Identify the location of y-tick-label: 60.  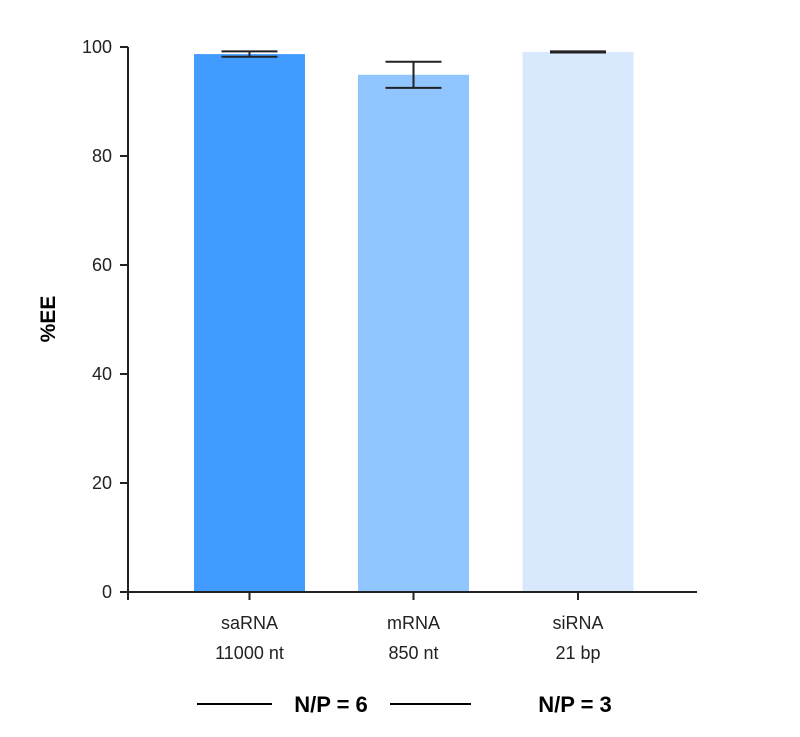
(102, 265).